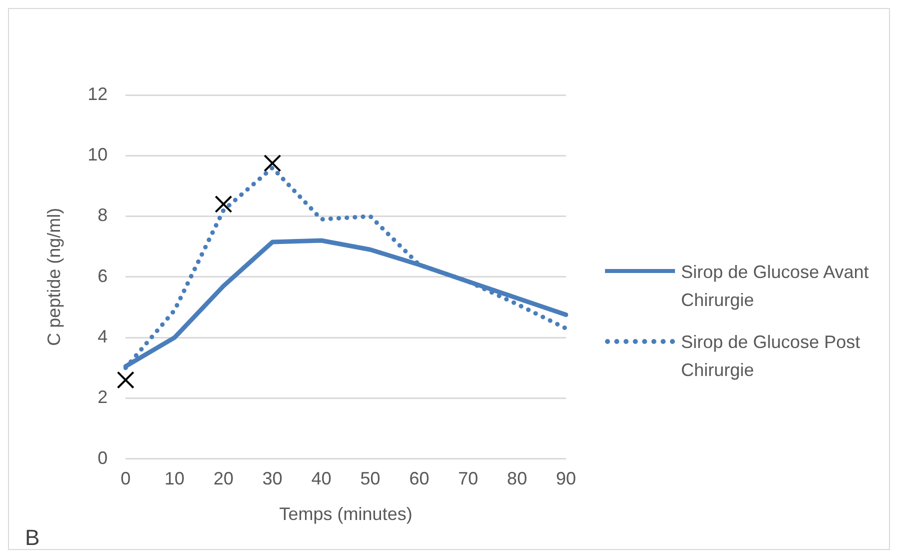 This screenshot has width=899, height=560. What do you see at coordinates (272, 478) in the screenshot?
I see `x-tick-label: 30` at bounding box center [272, 478].